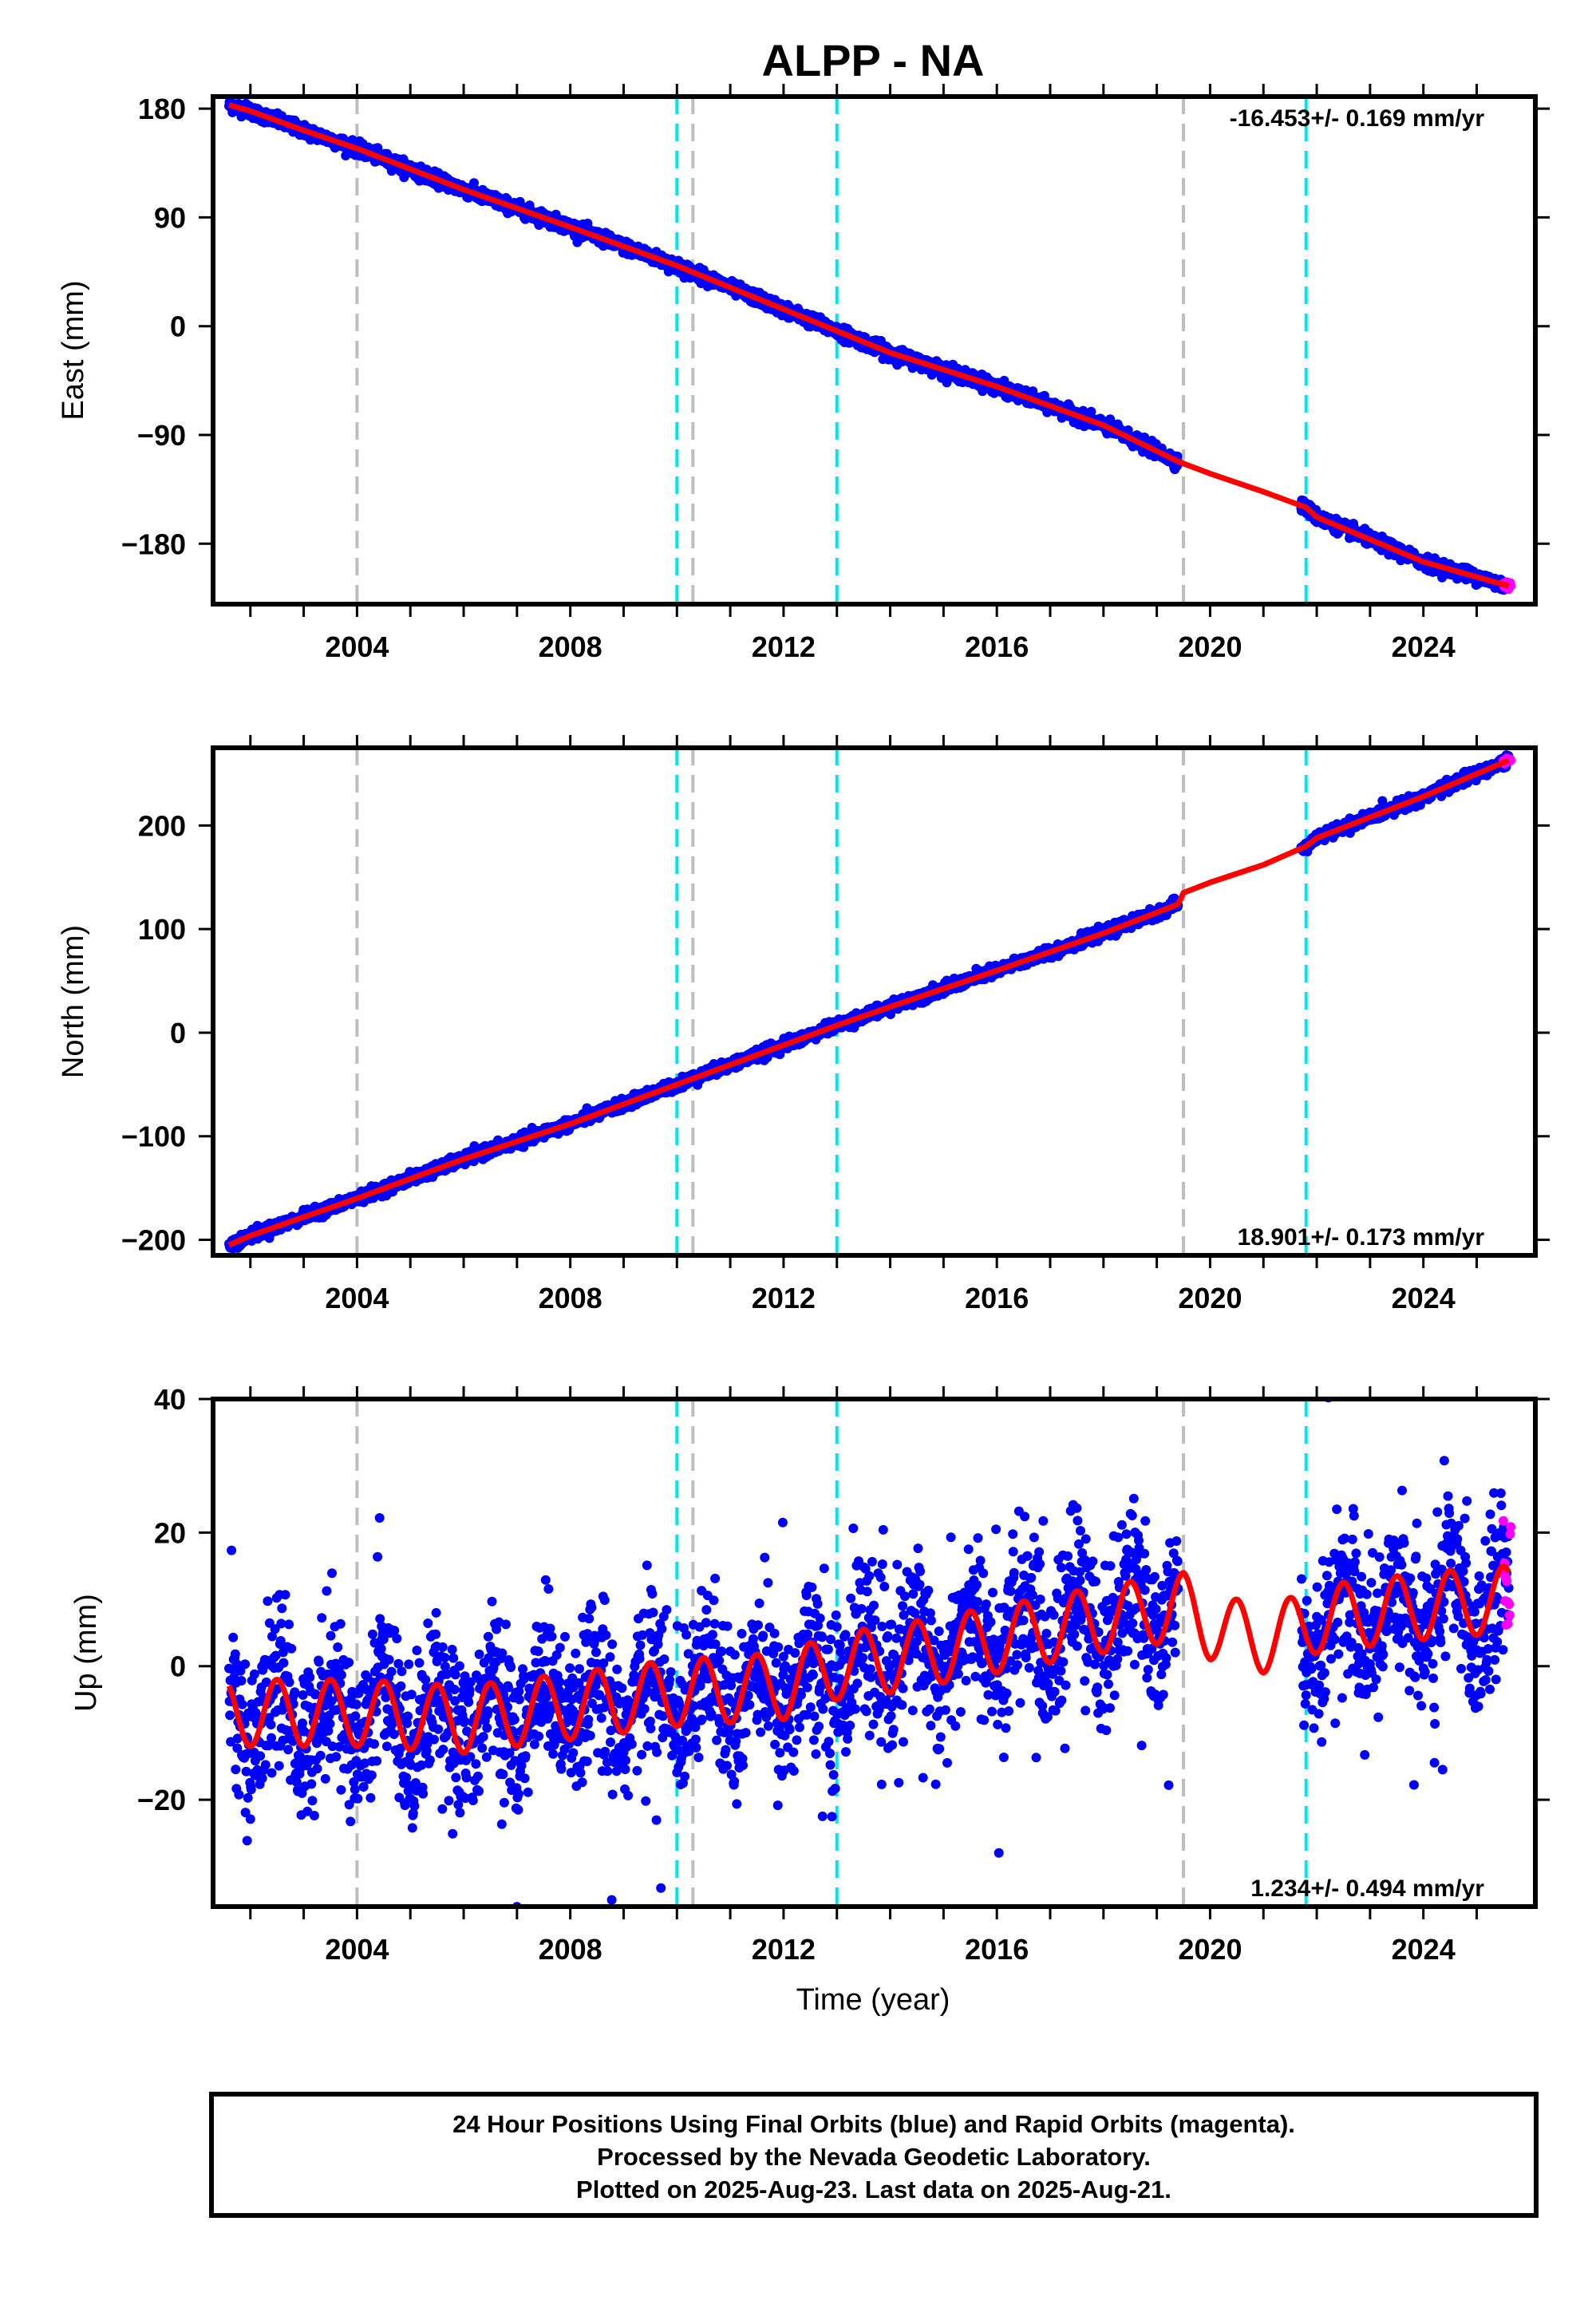 Image resolution: width=1596 pixels, height=2316 pixels. I want to click on y-tick-label: 180, so click(162, 109).